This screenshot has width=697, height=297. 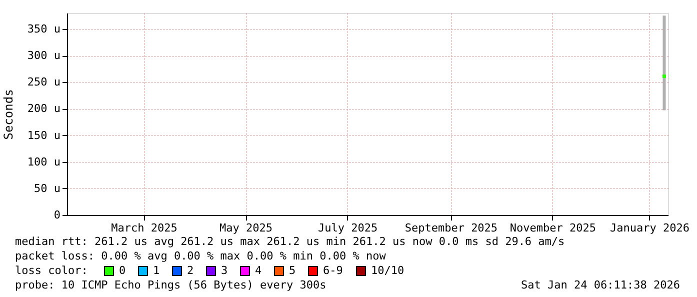 I want to click on y-tick-label: 50 u, so click(x=47, y=188).